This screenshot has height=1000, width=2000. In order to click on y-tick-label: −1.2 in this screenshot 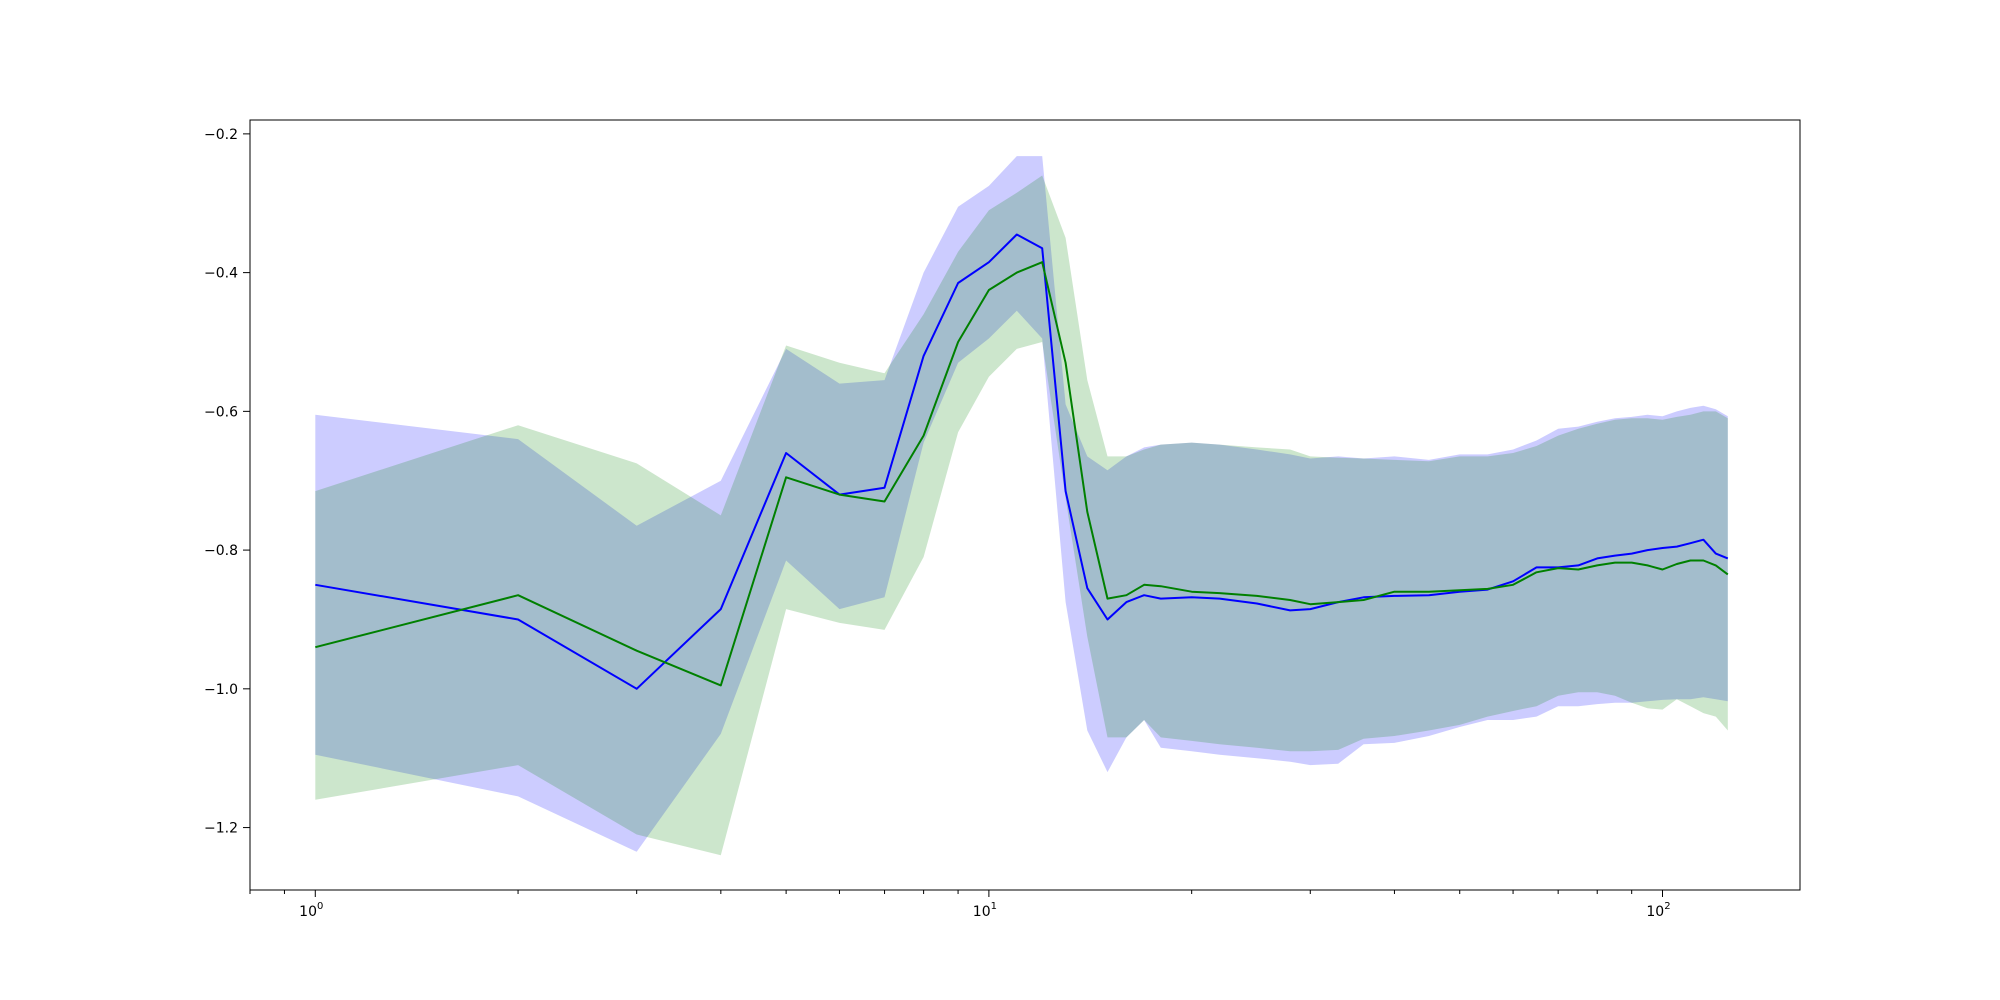, I will do `click(221, 829)`.